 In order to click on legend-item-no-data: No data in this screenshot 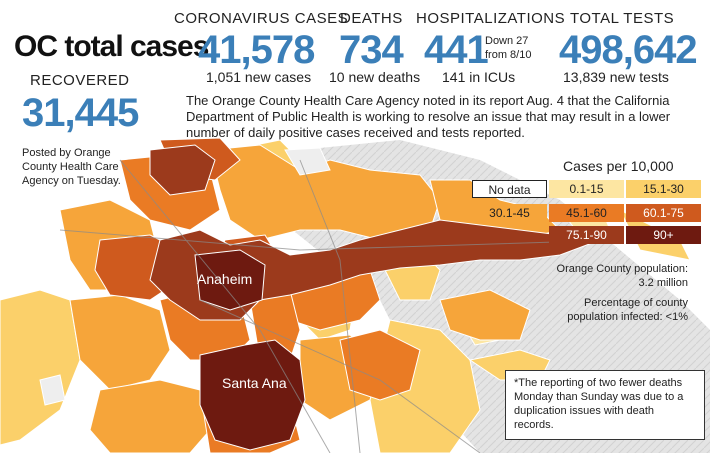, I will do `click(509, 189)`.